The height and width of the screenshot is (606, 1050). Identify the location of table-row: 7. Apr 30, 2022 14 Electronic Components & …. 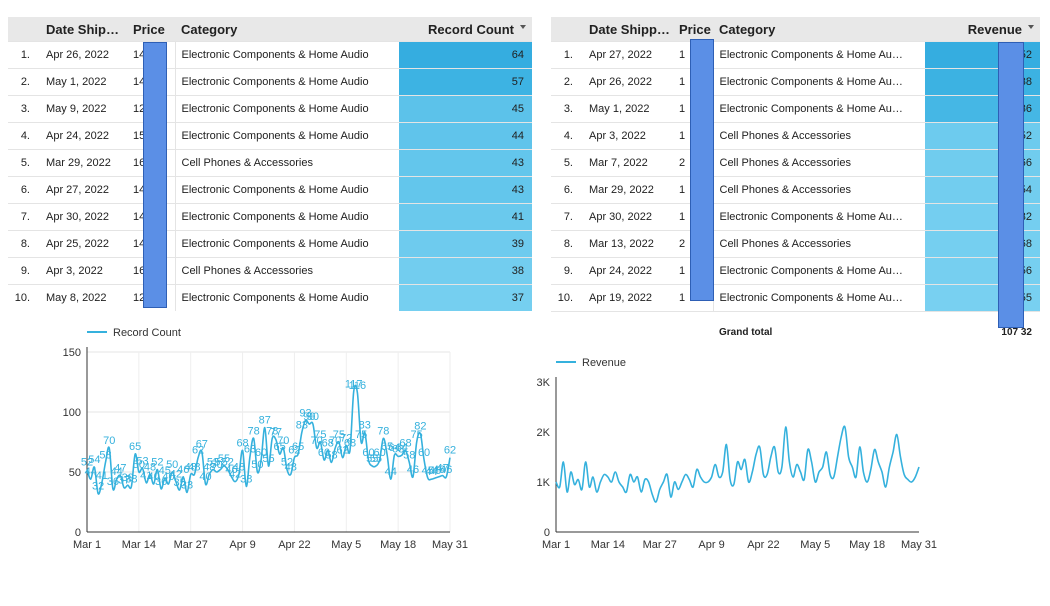
(270, 217).